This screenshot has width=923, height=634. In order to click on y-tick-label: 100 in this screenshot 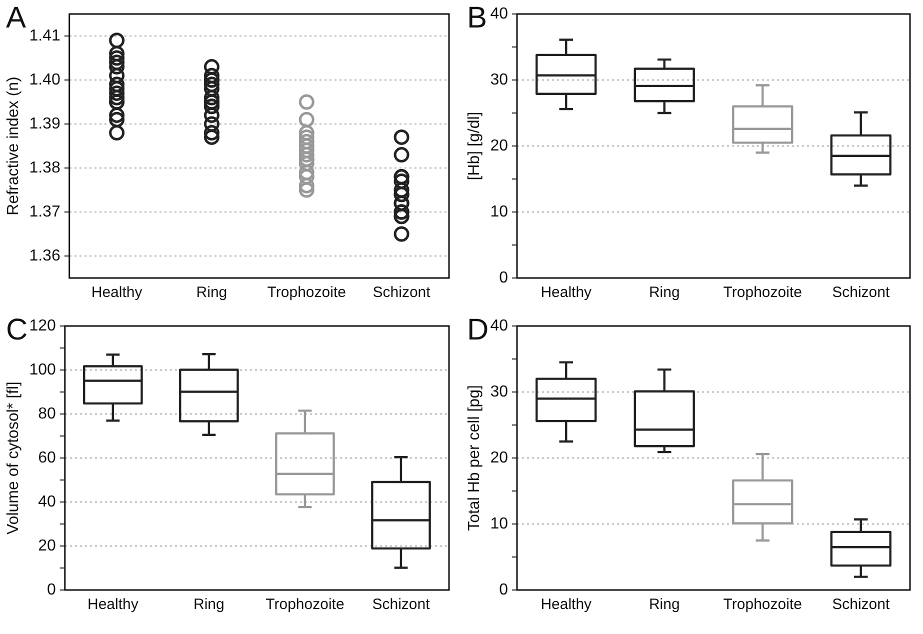, I will do `click(42, 369)`.